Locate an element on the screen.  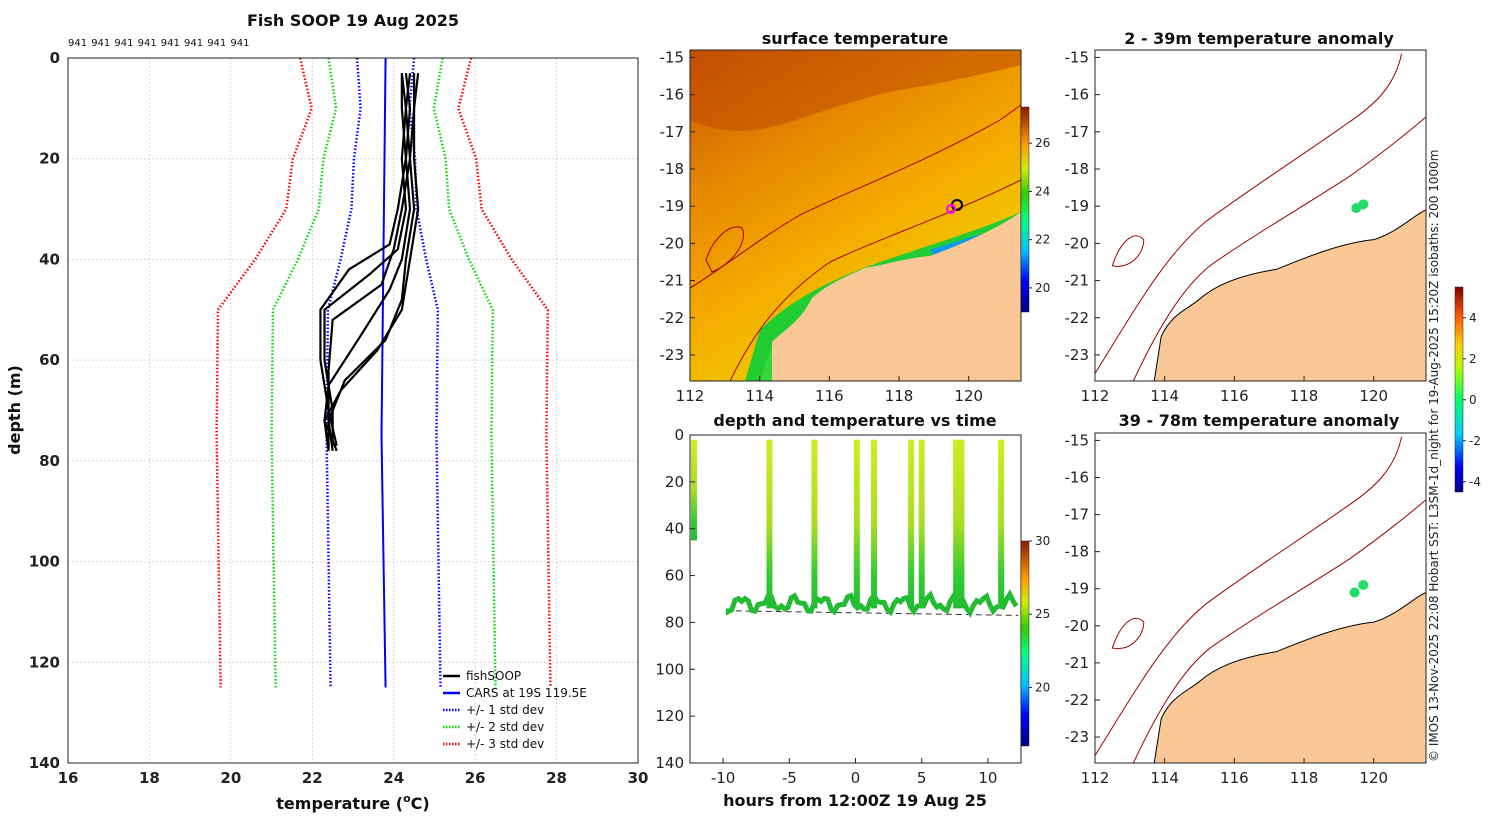
sst-isobath-island is located at coordinates (724, 249).